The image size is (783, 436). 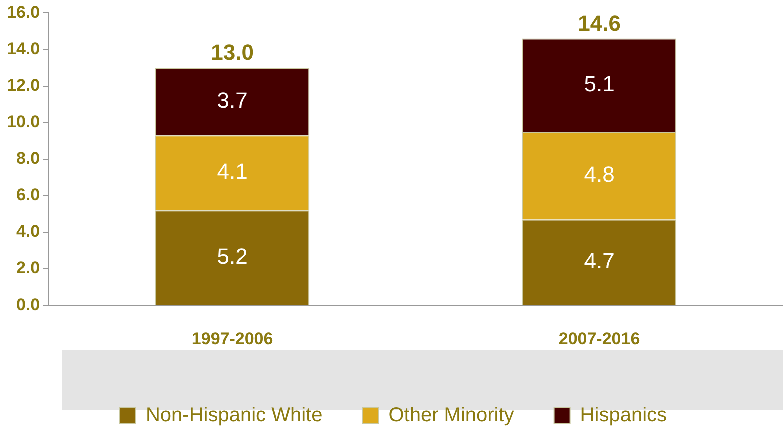 What do you see at coordinates (28, 304) in the screenshot?
I see `y-tick-label: 0.0` at bounding box center [28, 304].